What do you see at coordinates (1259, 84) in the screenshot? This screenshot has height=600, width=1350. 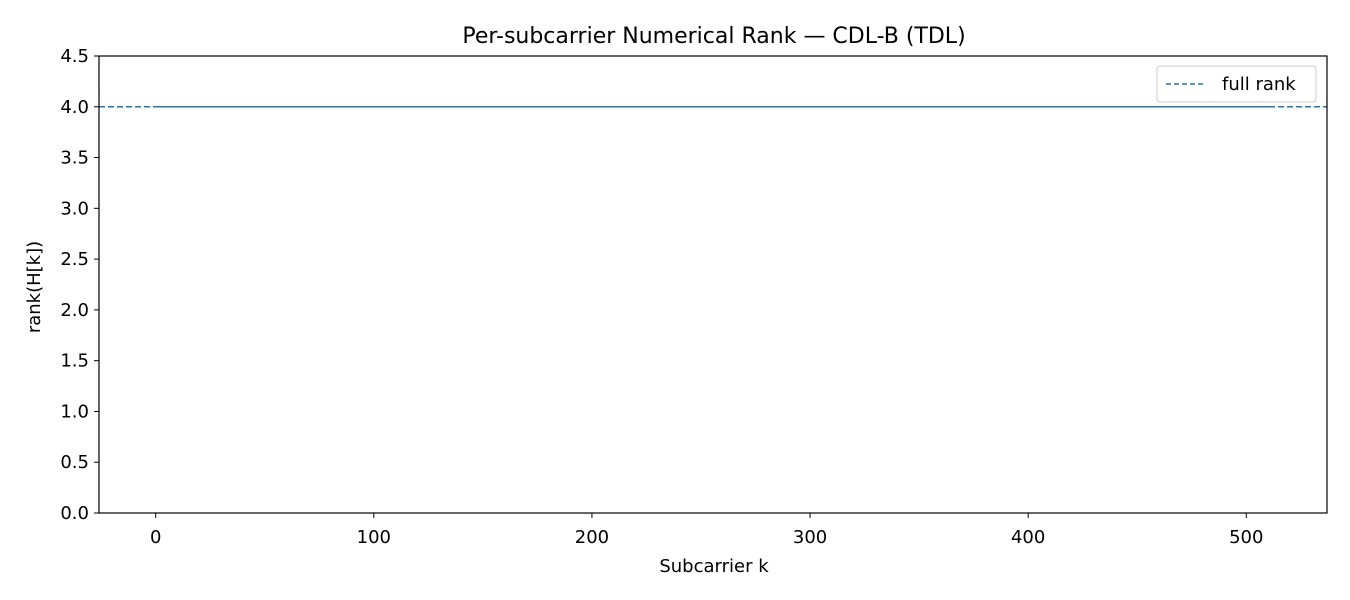 I see `legend-label-full-rank: full rank` at bounding box center [1259, 84].